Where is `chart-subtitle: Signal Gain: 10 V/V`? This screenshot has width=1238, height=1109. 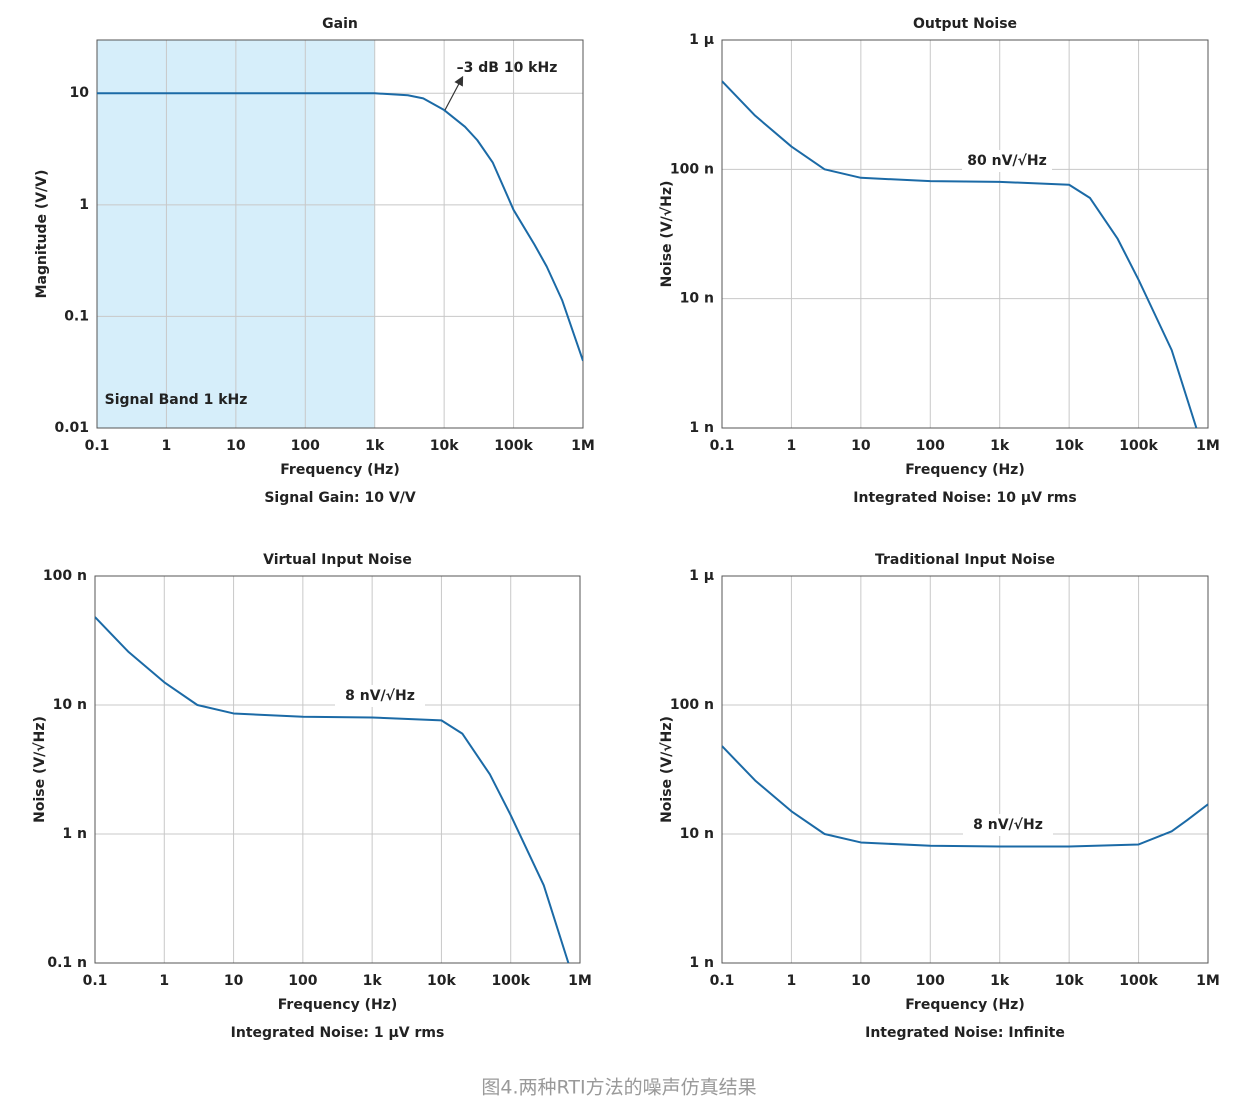 chart-subtitle: Signal Gain: 10 V/V is located at coordinates (339, 498).